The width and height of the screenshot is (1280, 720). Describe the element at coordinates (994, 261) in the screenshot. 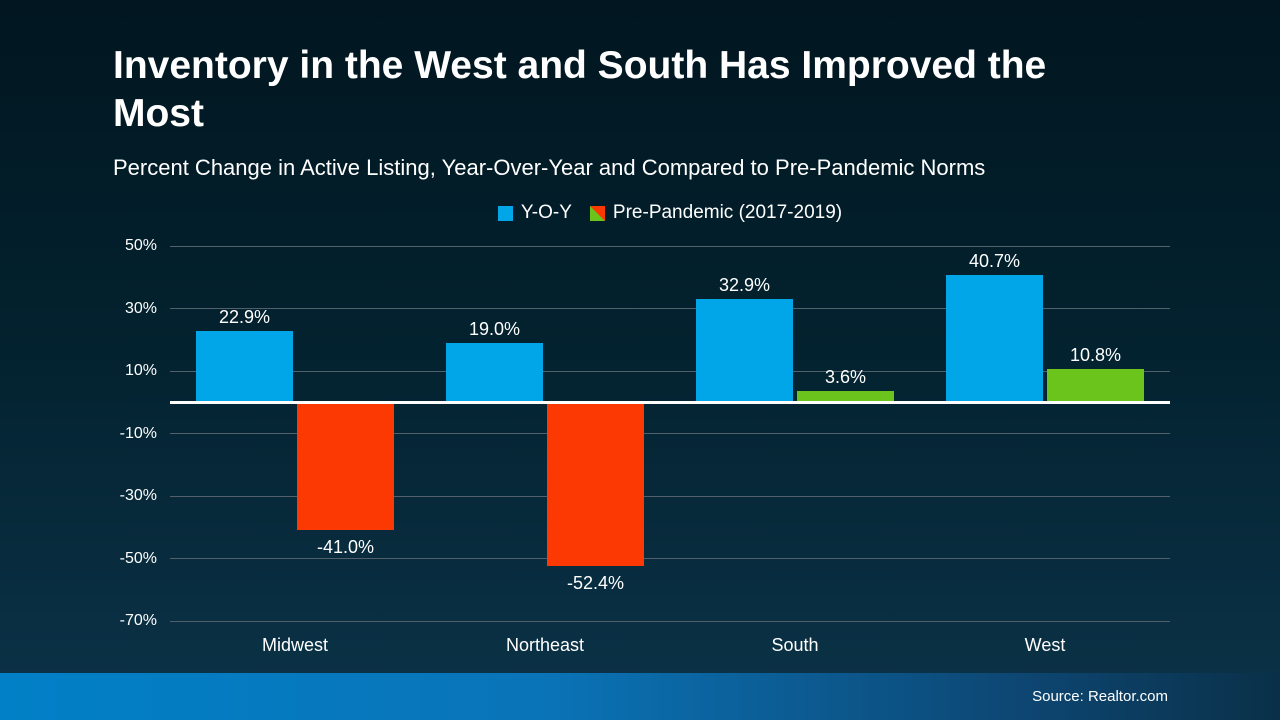

I see `value-label-yoy-west: 40.7%` at that location.